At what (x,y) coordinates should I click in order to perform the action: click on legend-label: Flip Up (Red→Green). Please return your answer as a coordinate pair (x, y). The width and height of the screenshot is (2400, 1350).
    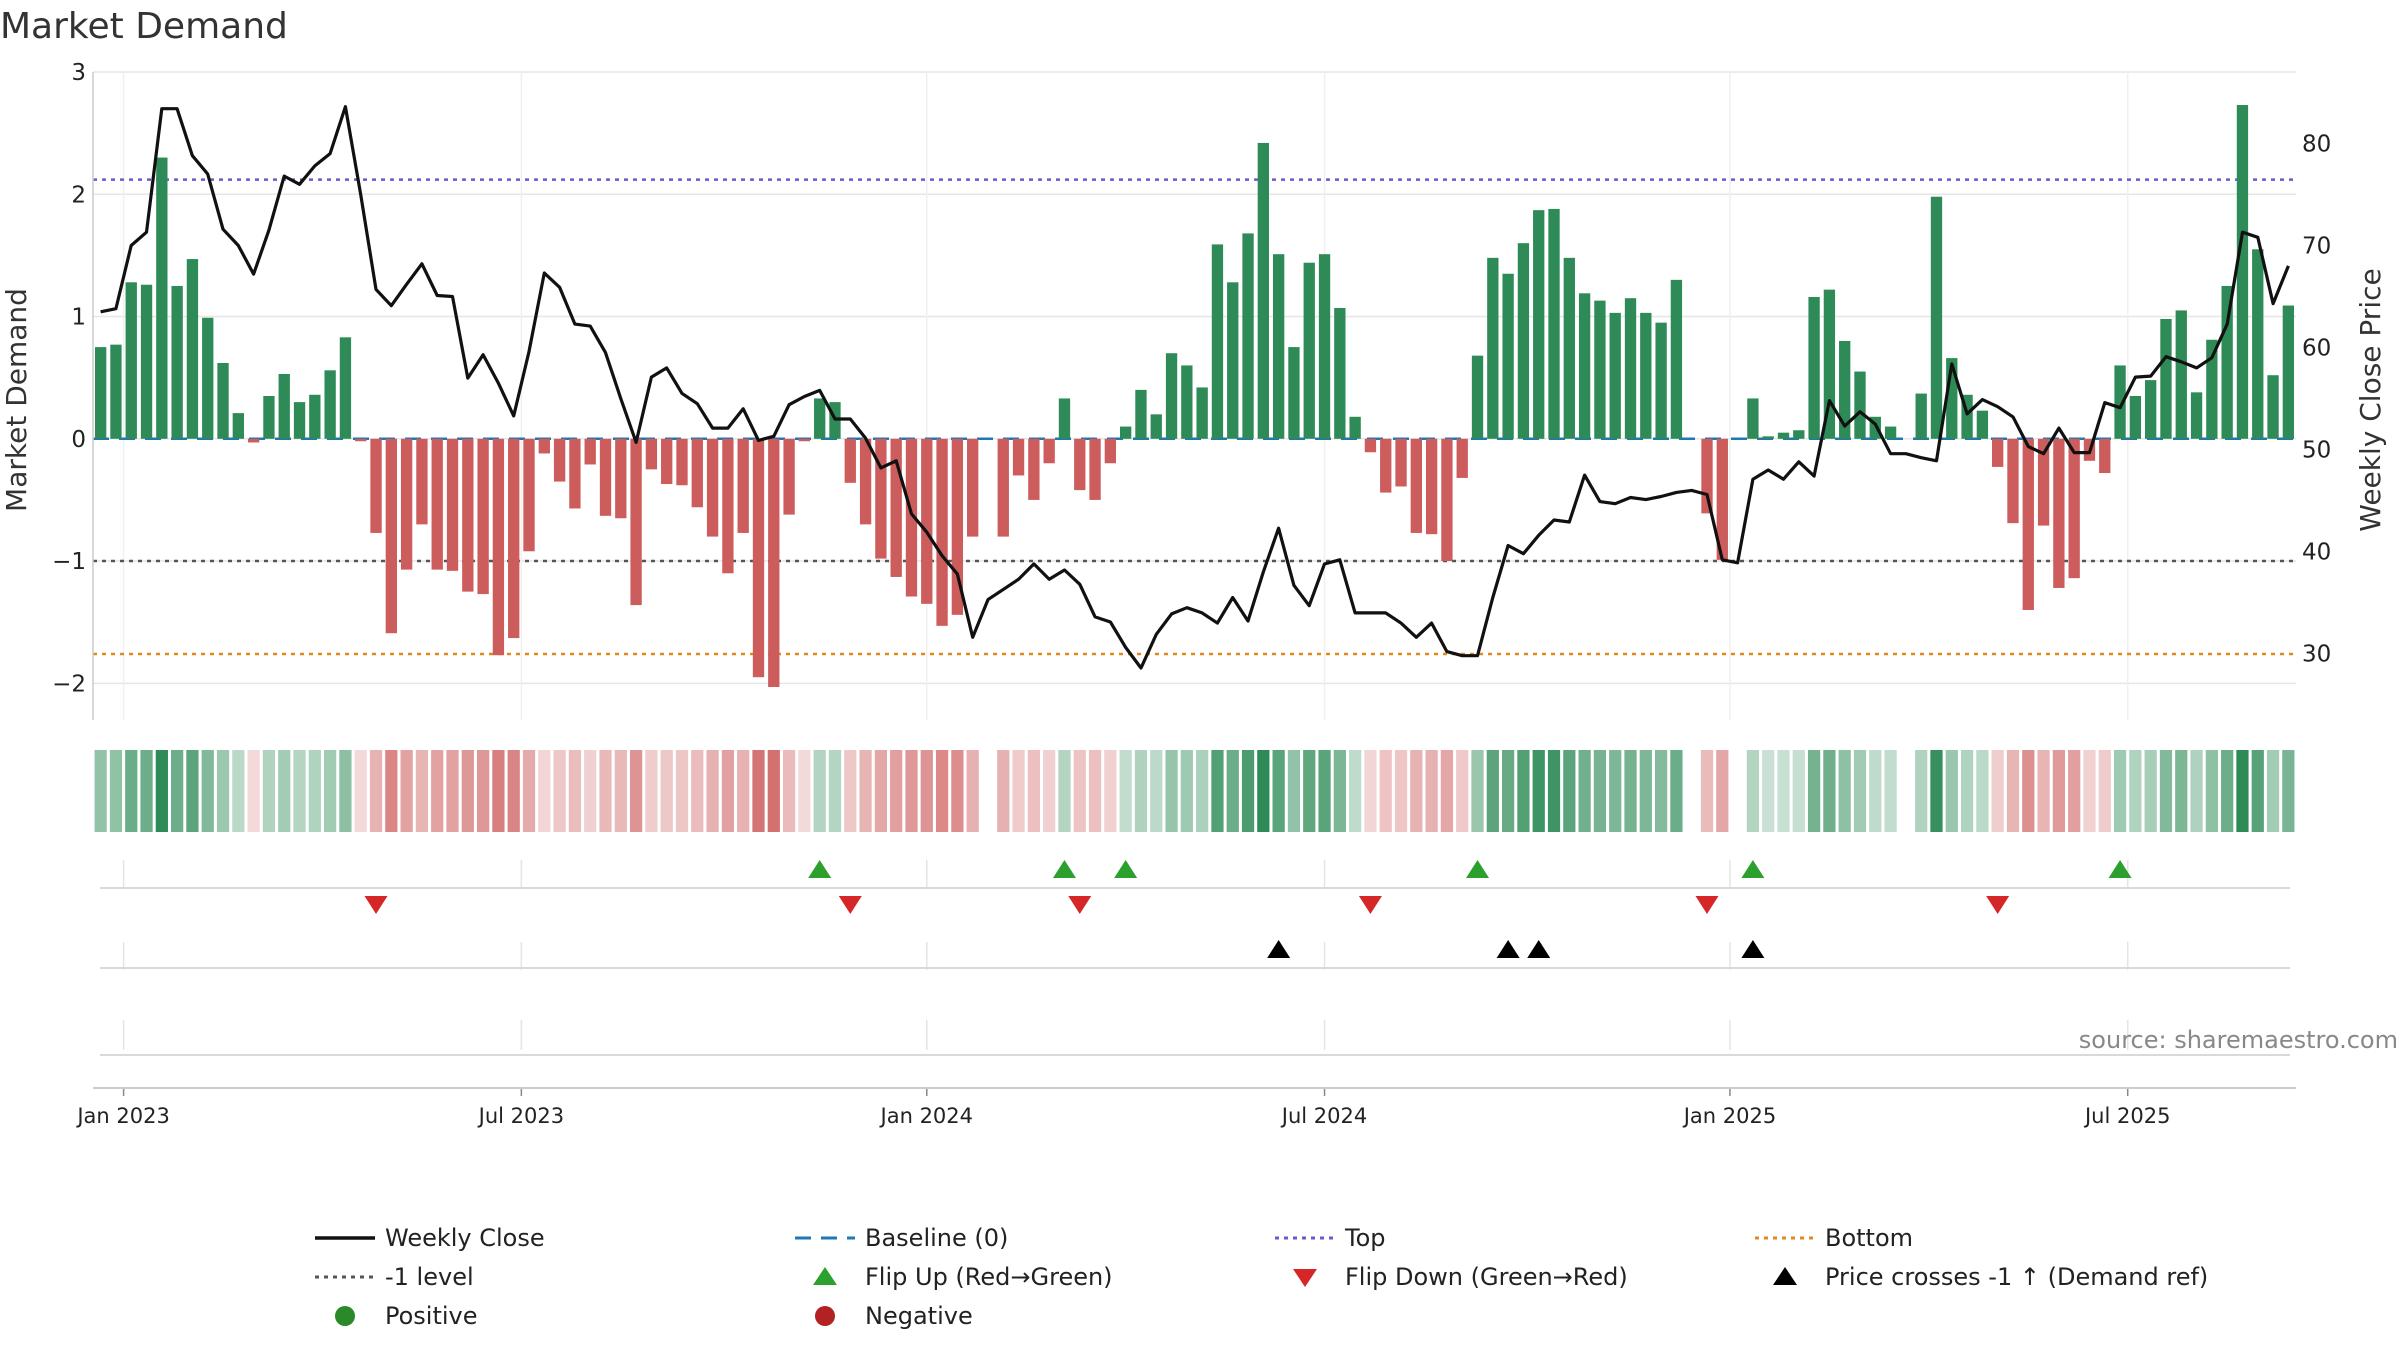
    Looking at the image, I should click on (989, 1277).